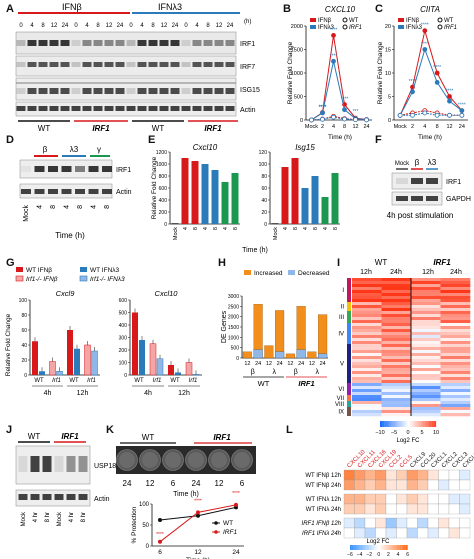  Describe the element at coordinates (323, 500) in the screenshot. I see `l-row-label: WT IFNλ 12h` at that location.